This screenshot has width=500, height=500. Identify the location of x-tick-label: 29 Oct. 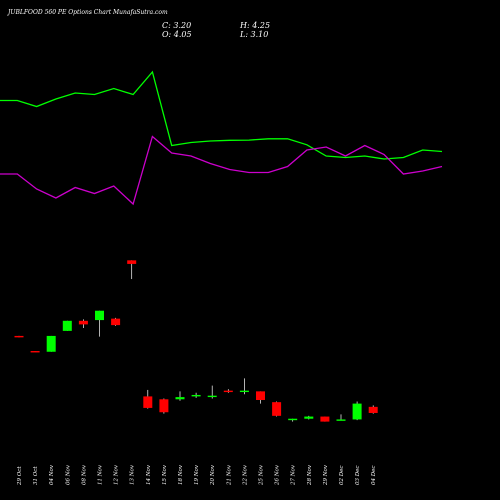
(20, 476).